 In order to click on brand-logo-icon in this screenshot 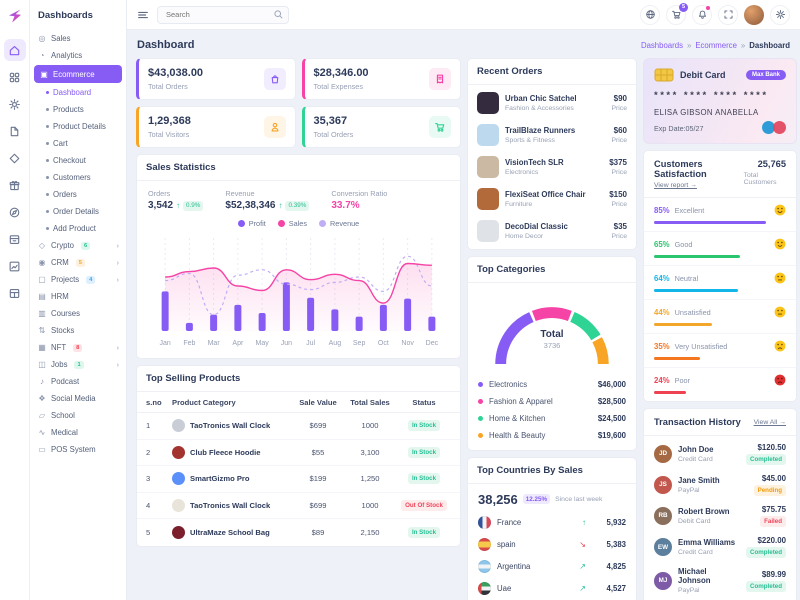, I will do `click(15, 16)`.